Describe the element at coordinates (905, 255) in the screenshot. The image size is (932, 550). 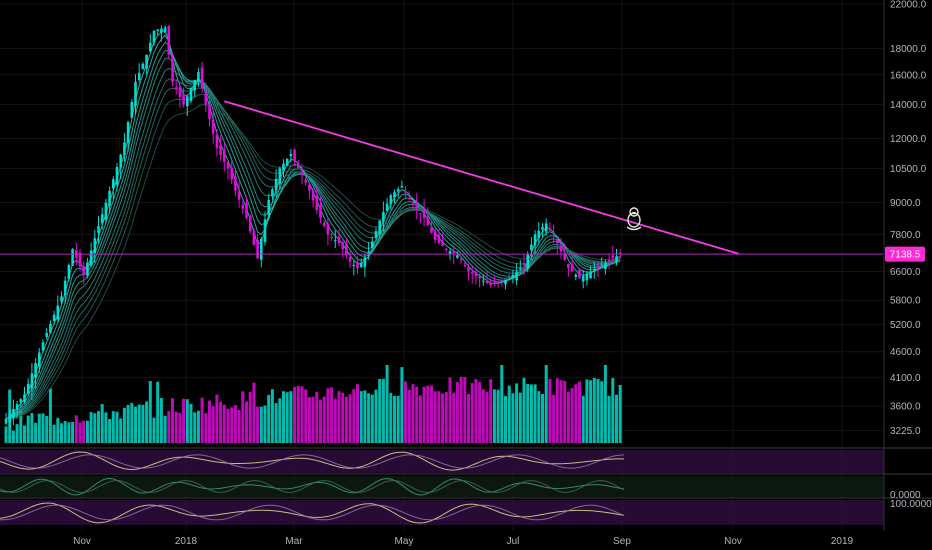
I see `last-price-label: 7138.5` at that location.